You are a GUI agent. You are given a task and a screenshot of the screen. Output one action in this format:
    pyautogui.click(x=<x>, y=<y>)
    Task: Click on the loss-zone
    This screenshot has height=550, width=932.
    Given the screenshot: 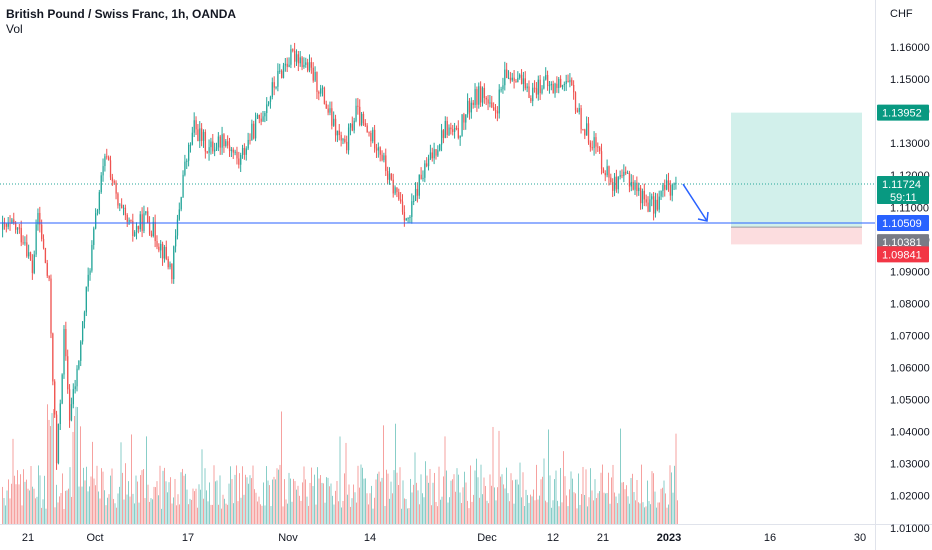 What is the action you would take?
    pyautogui.click(x=796, y=236)
    